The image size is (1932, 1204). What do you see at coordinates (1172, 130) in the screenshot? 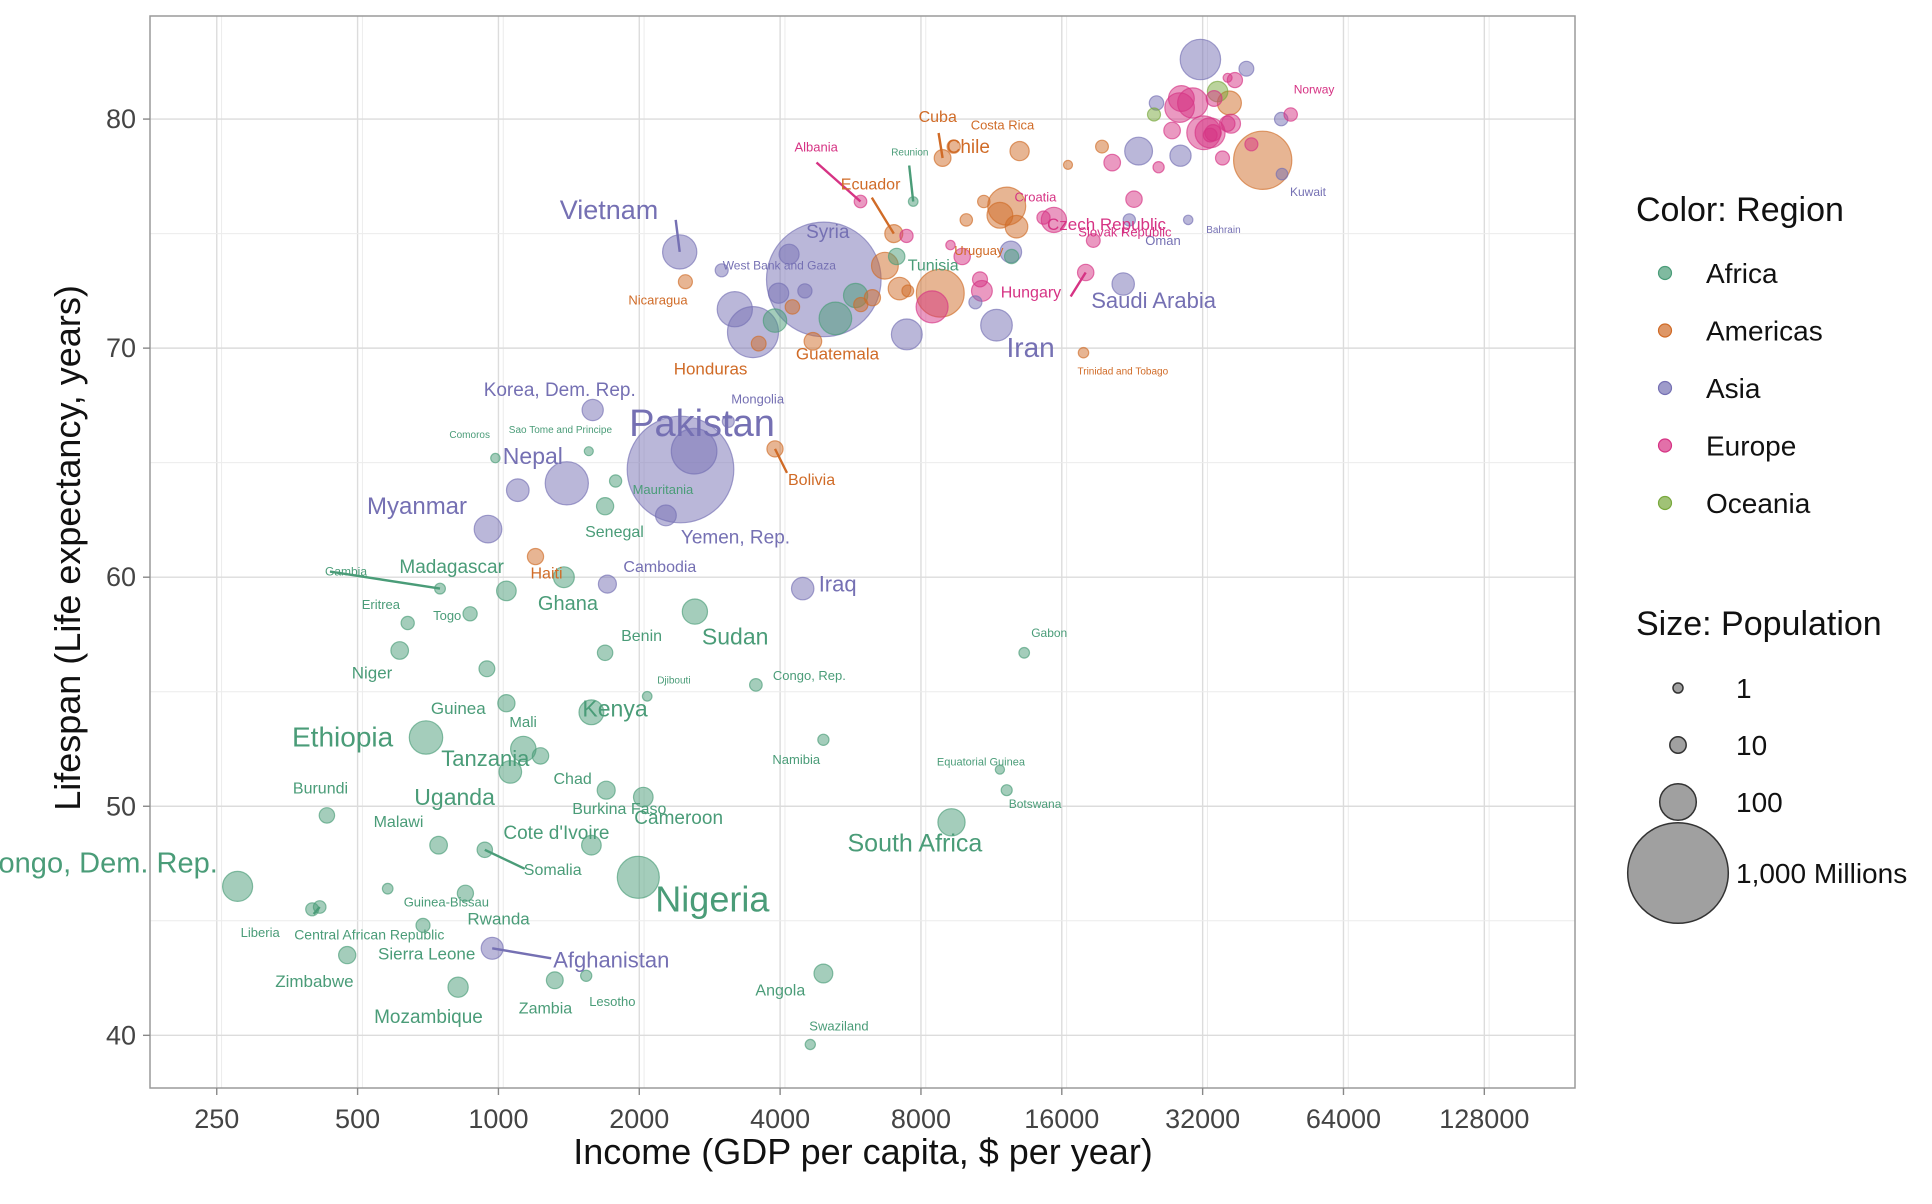
I see `point-greece` at bounding box center [1172, 130].